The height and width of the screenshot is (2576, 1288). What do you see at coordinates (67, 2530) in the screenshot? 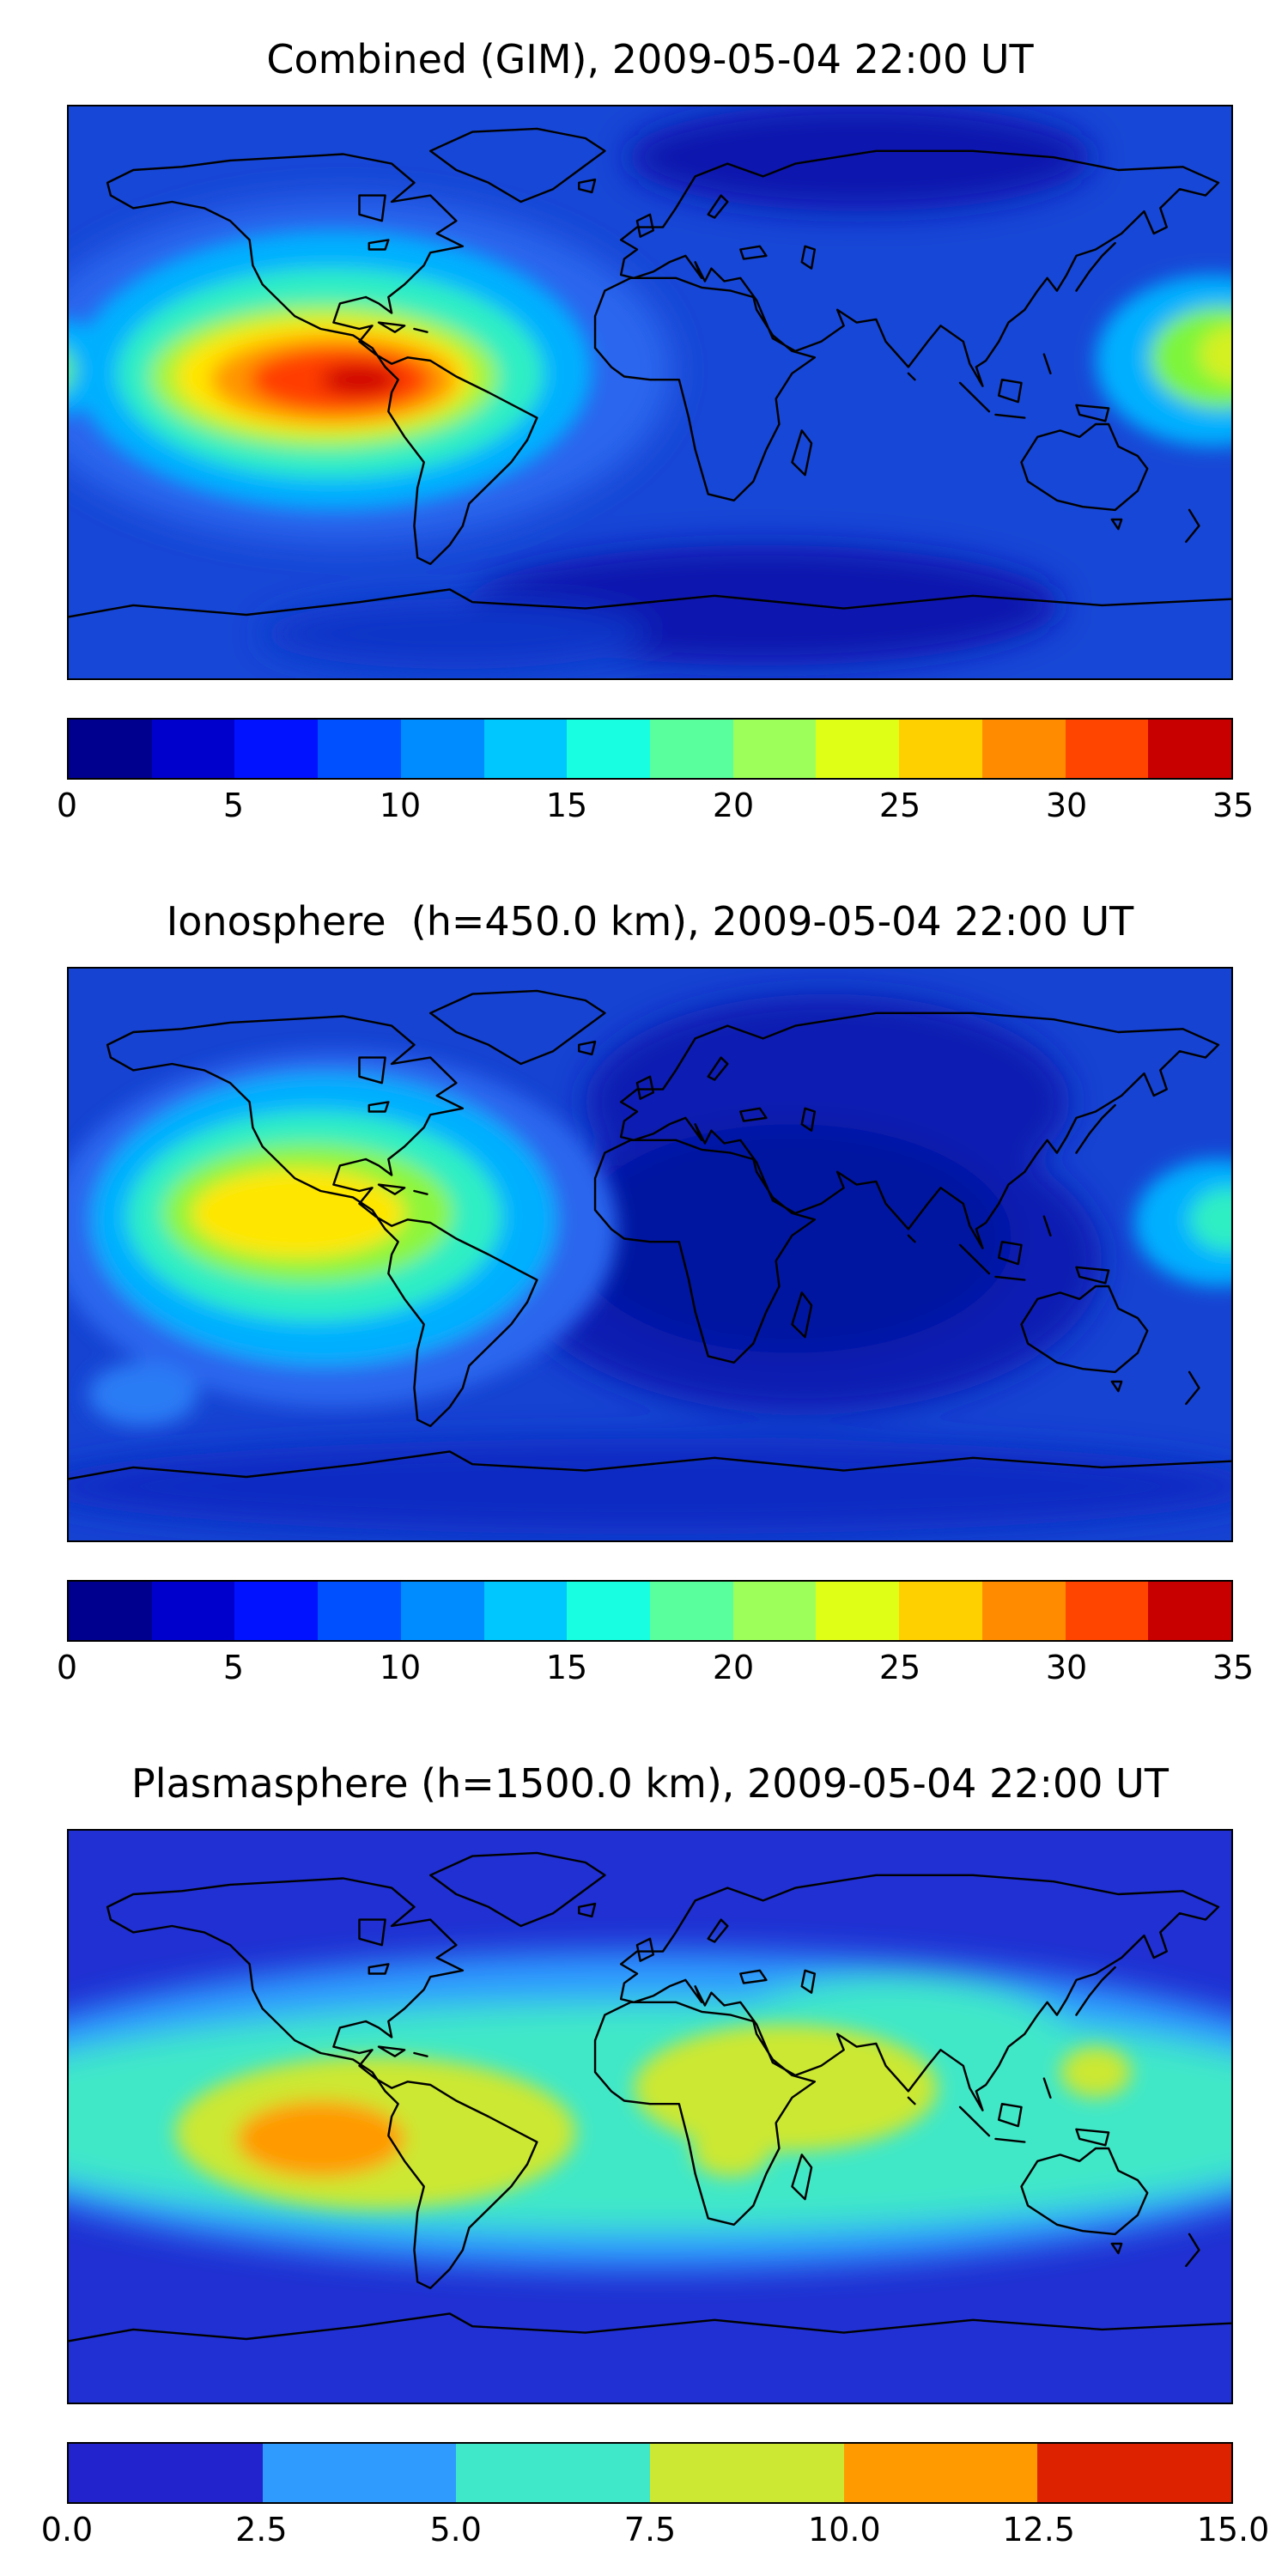
I see `colorbar-tick-label: 0.0` at bounding box center [67, 2530].